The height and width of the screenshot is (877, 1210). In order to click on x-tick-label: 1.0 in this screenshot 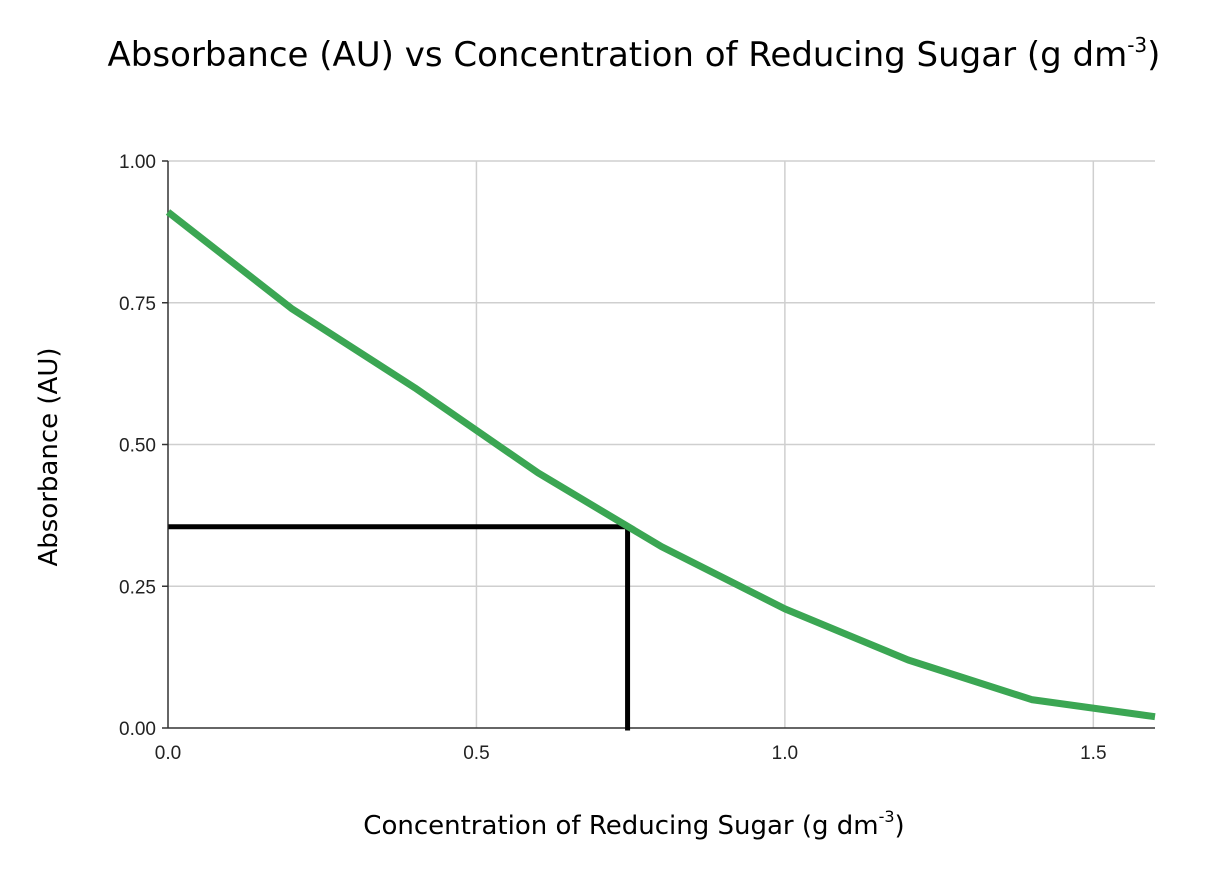, I will do `click(785, 753)`.